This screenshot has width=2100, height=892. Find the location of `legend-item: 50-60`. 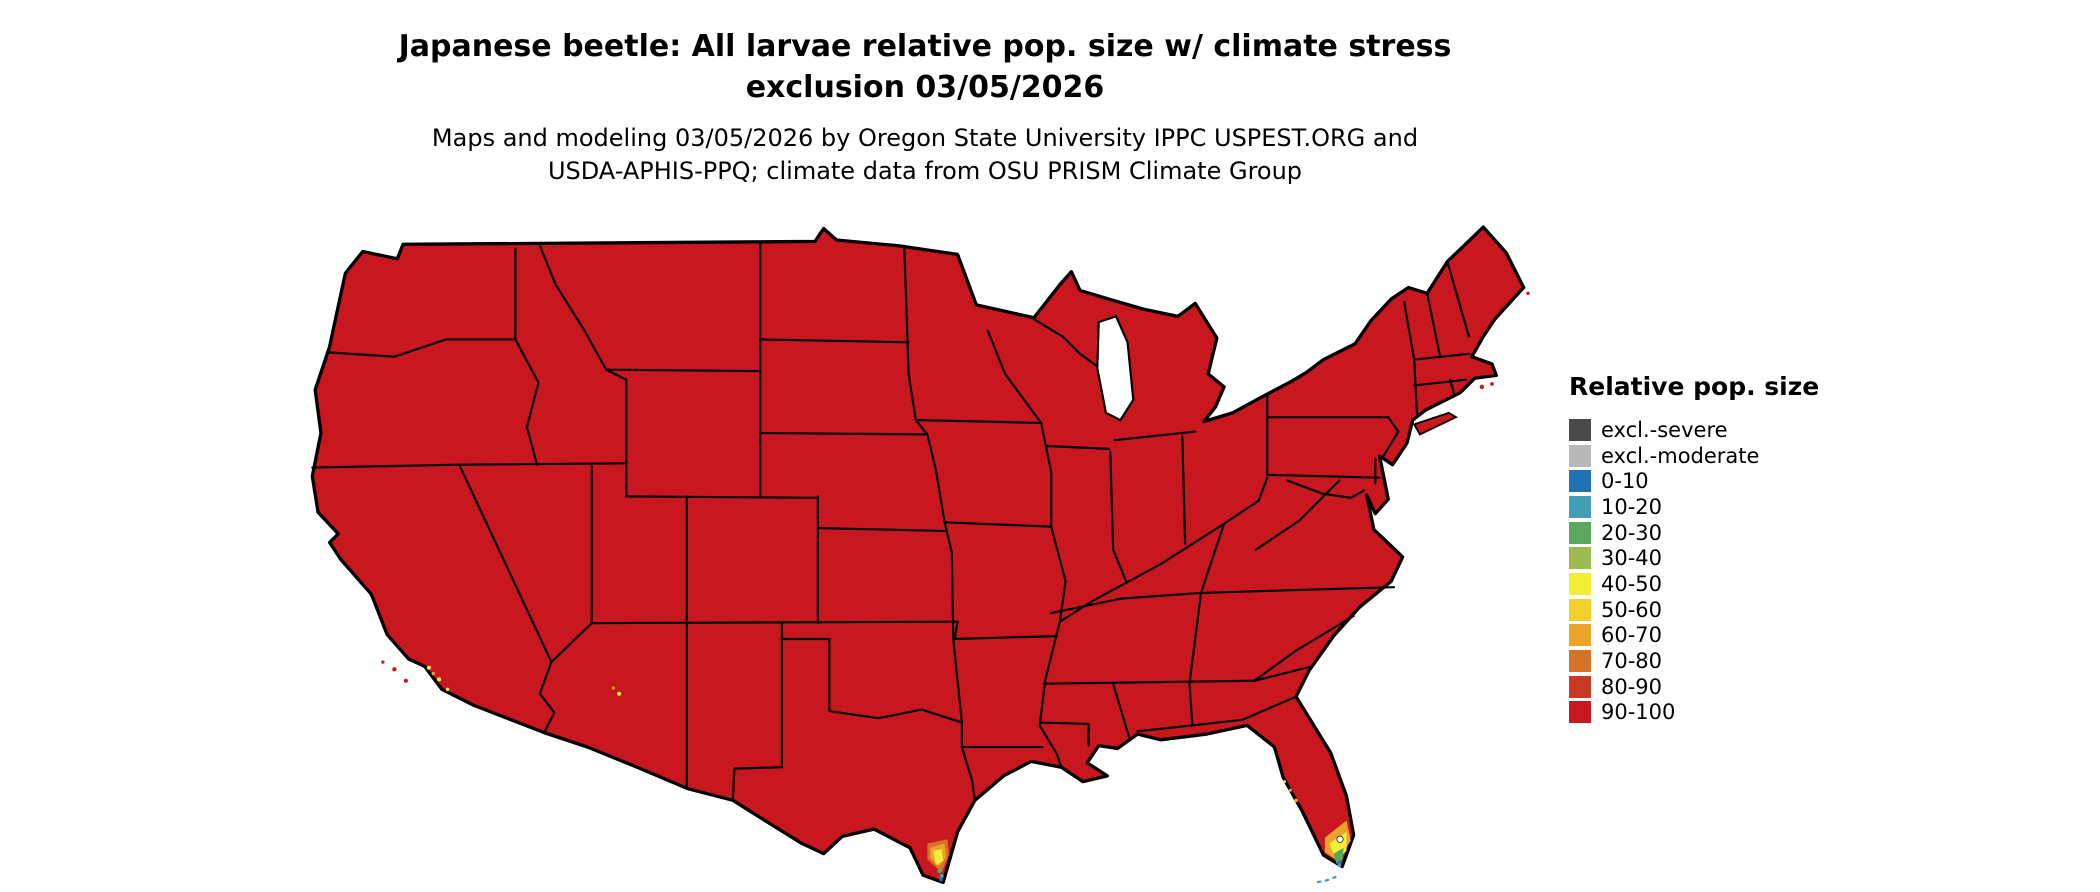

legend-item: 50-60 is located at coordinates (1734, 610).